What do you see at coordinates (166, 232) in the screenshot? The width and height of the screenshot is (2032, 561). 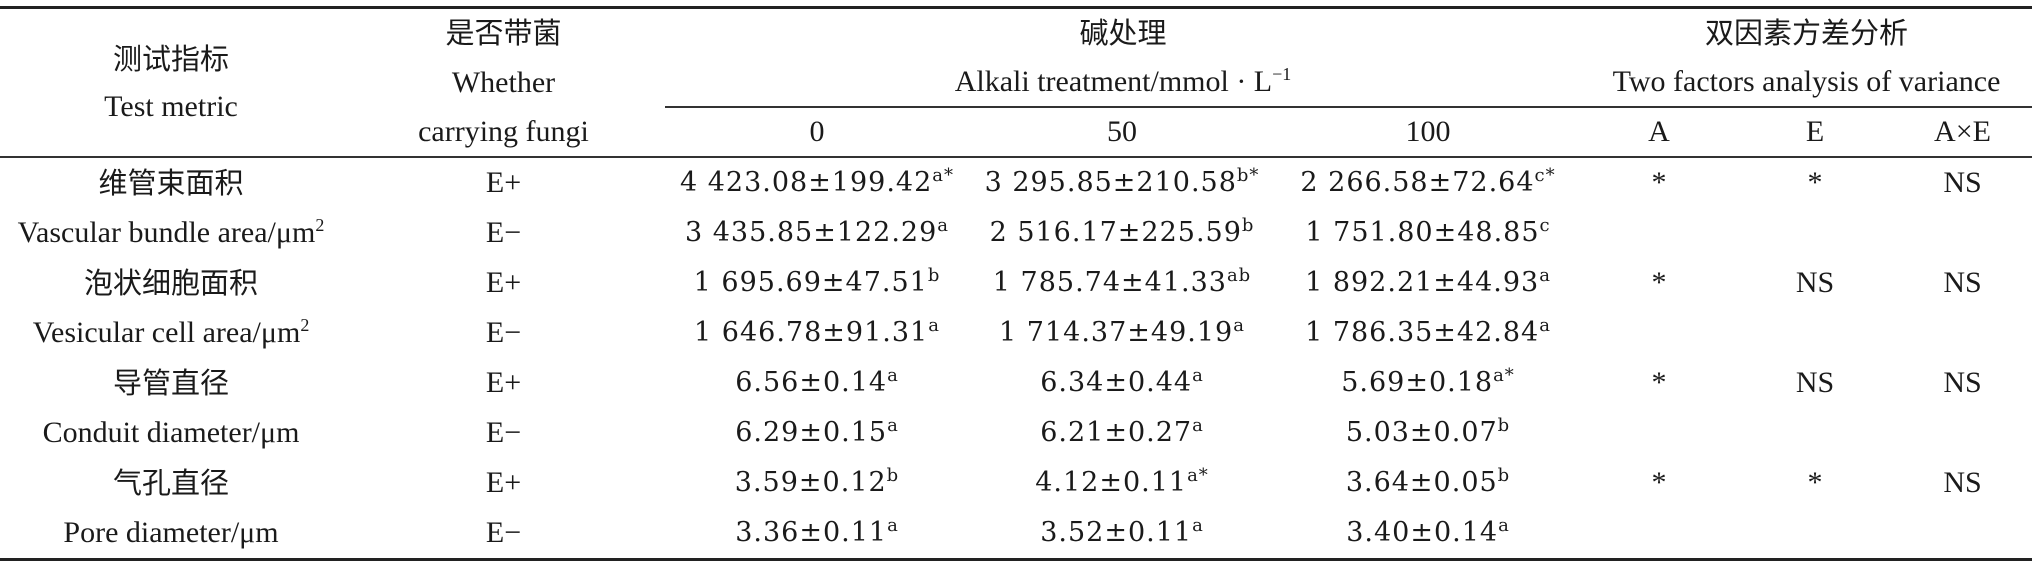 I see `row-label-text: Vascular bundle area/μm` at bounding box center [166, 232].